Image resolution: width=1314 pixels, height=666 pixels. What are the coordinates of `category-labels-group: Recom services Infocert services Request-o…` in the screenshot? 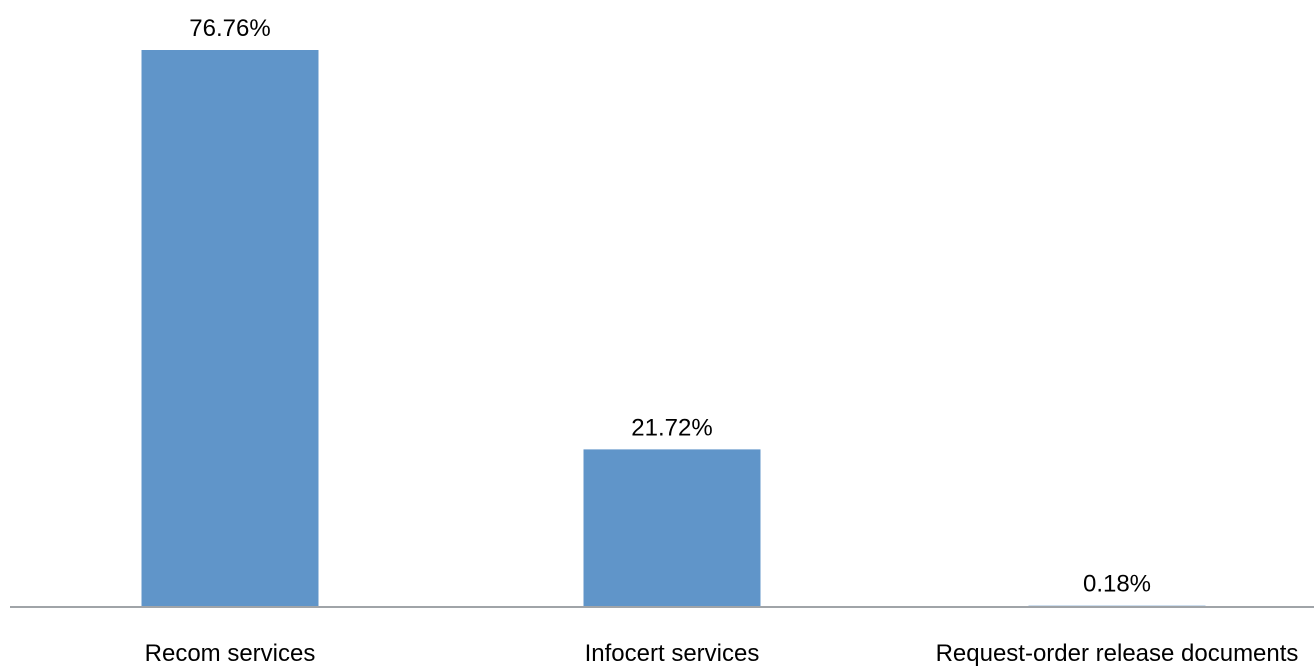 It's located at (722, 653).